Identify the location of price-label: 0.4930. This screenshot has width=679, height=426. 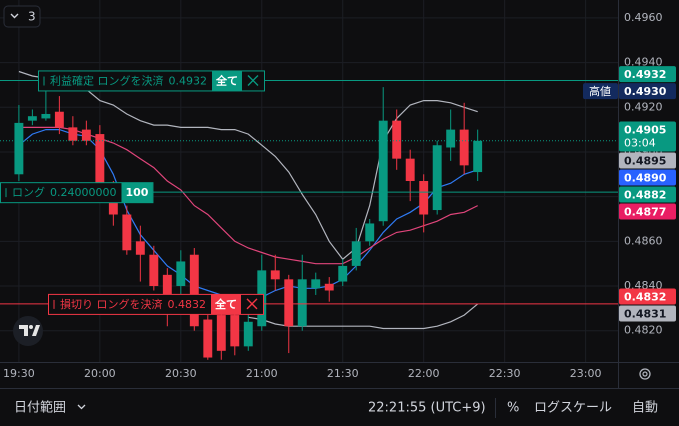
(645, 91).